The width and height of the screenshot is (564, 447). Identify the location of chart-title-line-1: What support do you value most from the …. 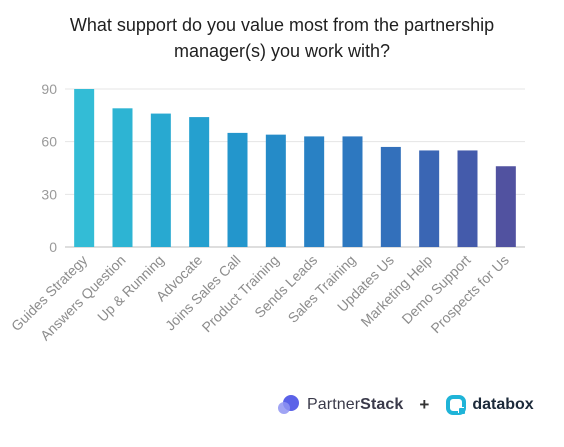
(282, 25).